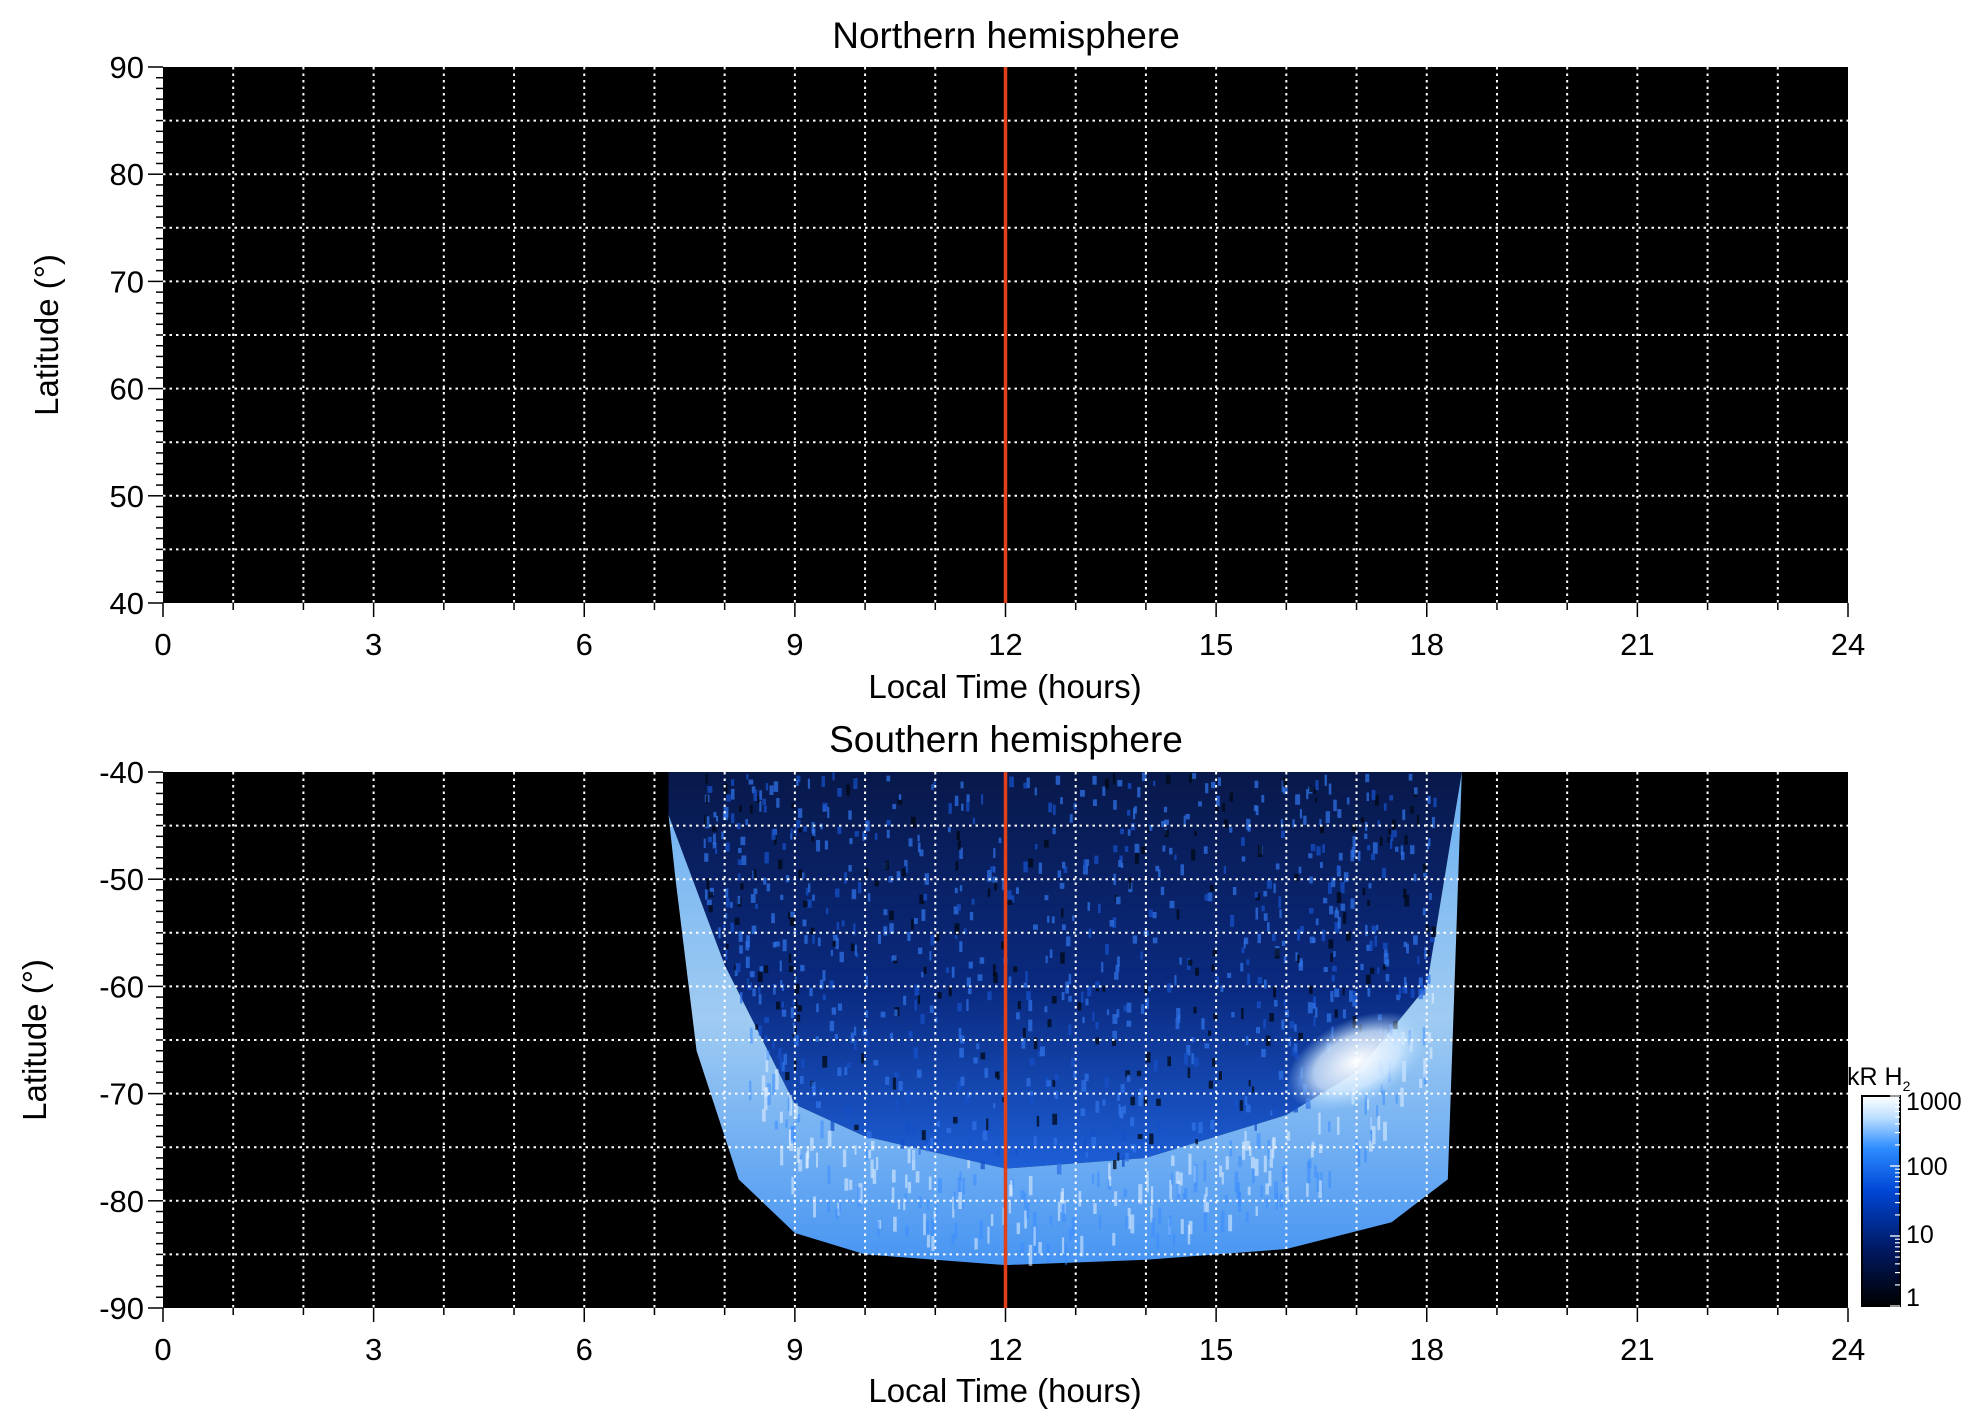  I want to click on north-x-tick-label: 21, so click(1637, 644).